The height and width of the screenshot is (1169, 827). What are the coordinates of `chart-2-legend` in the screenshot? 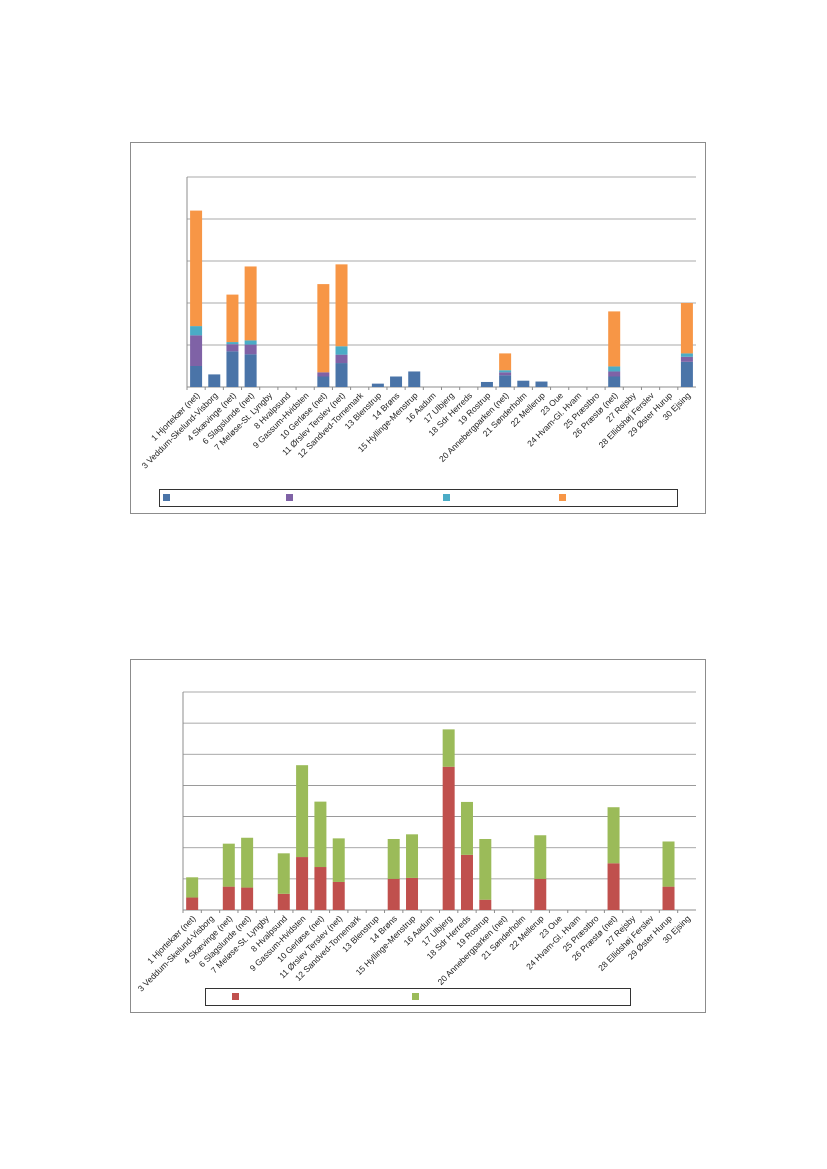 It's located at (418, 997).